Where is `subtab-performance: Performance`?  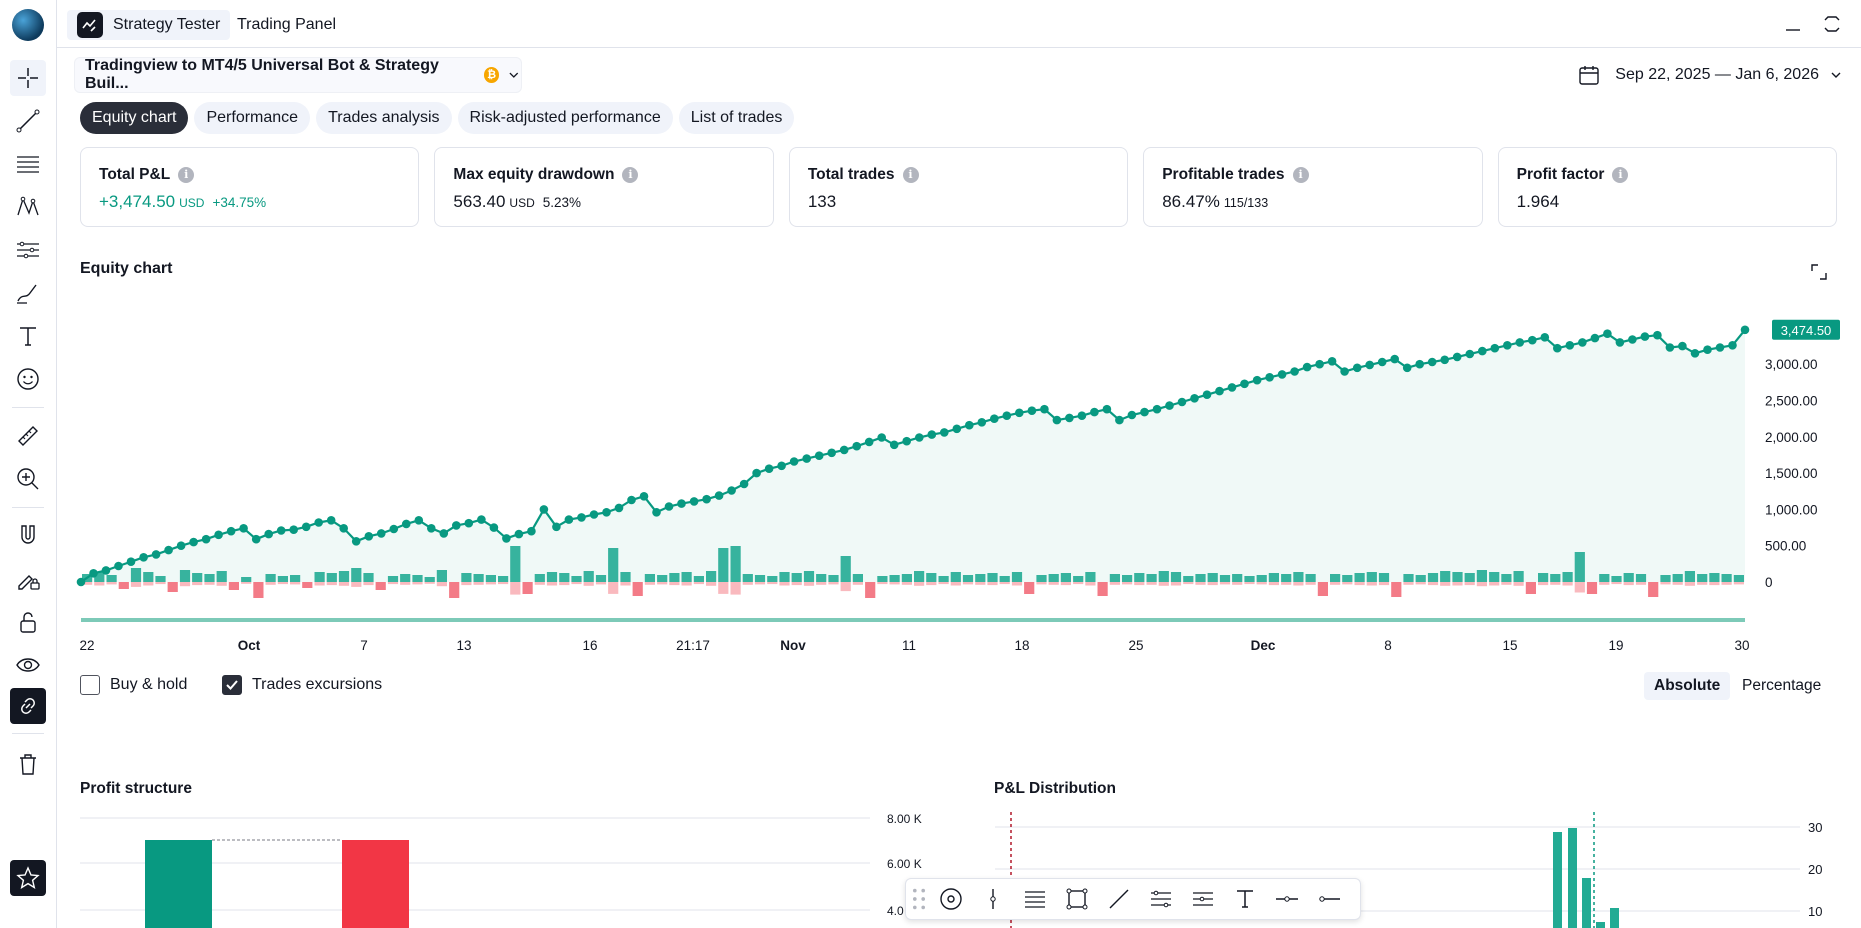 subtab-performance: Performance is located at coordinates (252, 118).